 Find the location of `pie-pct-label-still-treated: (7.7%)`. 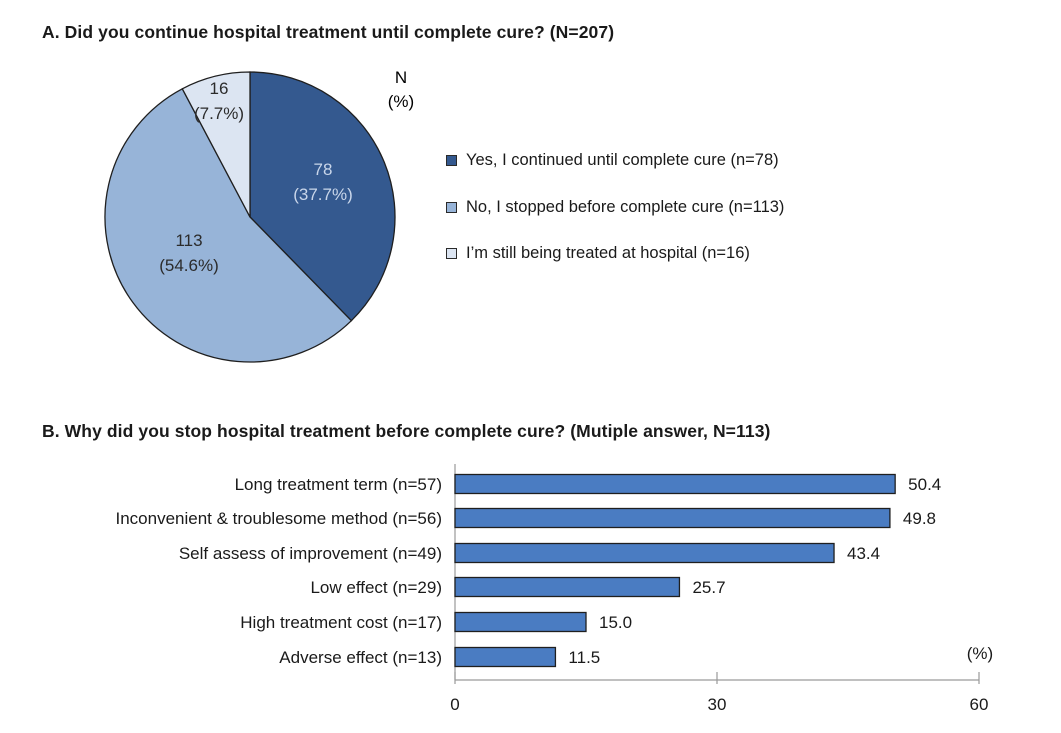

pie-pct-label-still-treated: (7.7%) is located at coordinates (219, 113).